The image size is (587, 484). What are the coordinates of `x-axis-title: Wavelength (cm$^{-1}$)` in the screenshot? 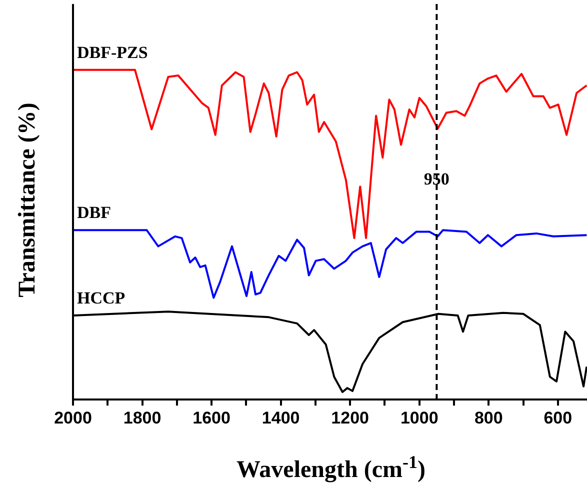 It's located at (331, 468).